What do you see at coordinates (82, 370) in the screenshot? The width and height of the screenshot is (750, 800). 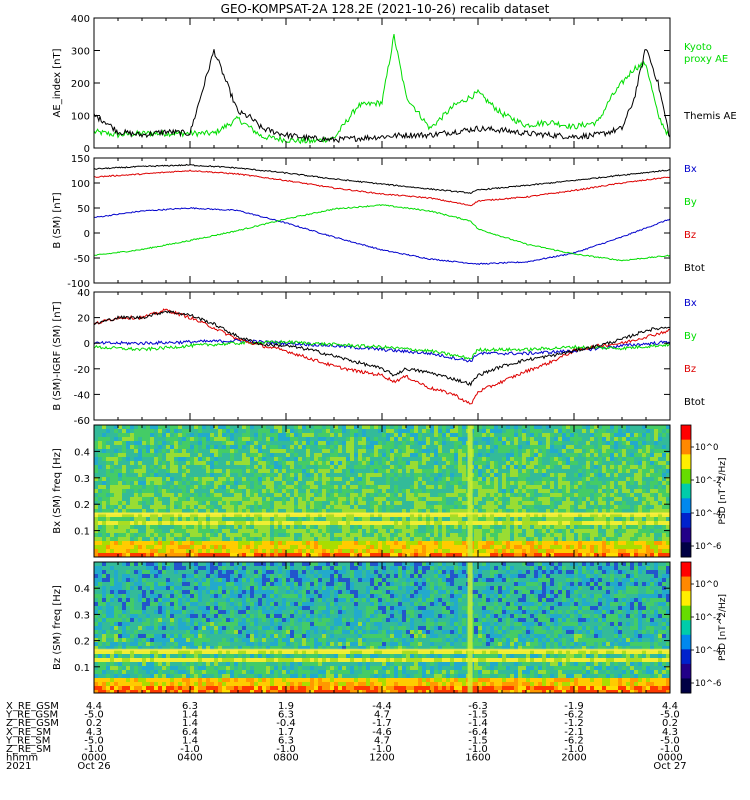 I see `y-tick-label: -20` at bounding box center [82, 370].